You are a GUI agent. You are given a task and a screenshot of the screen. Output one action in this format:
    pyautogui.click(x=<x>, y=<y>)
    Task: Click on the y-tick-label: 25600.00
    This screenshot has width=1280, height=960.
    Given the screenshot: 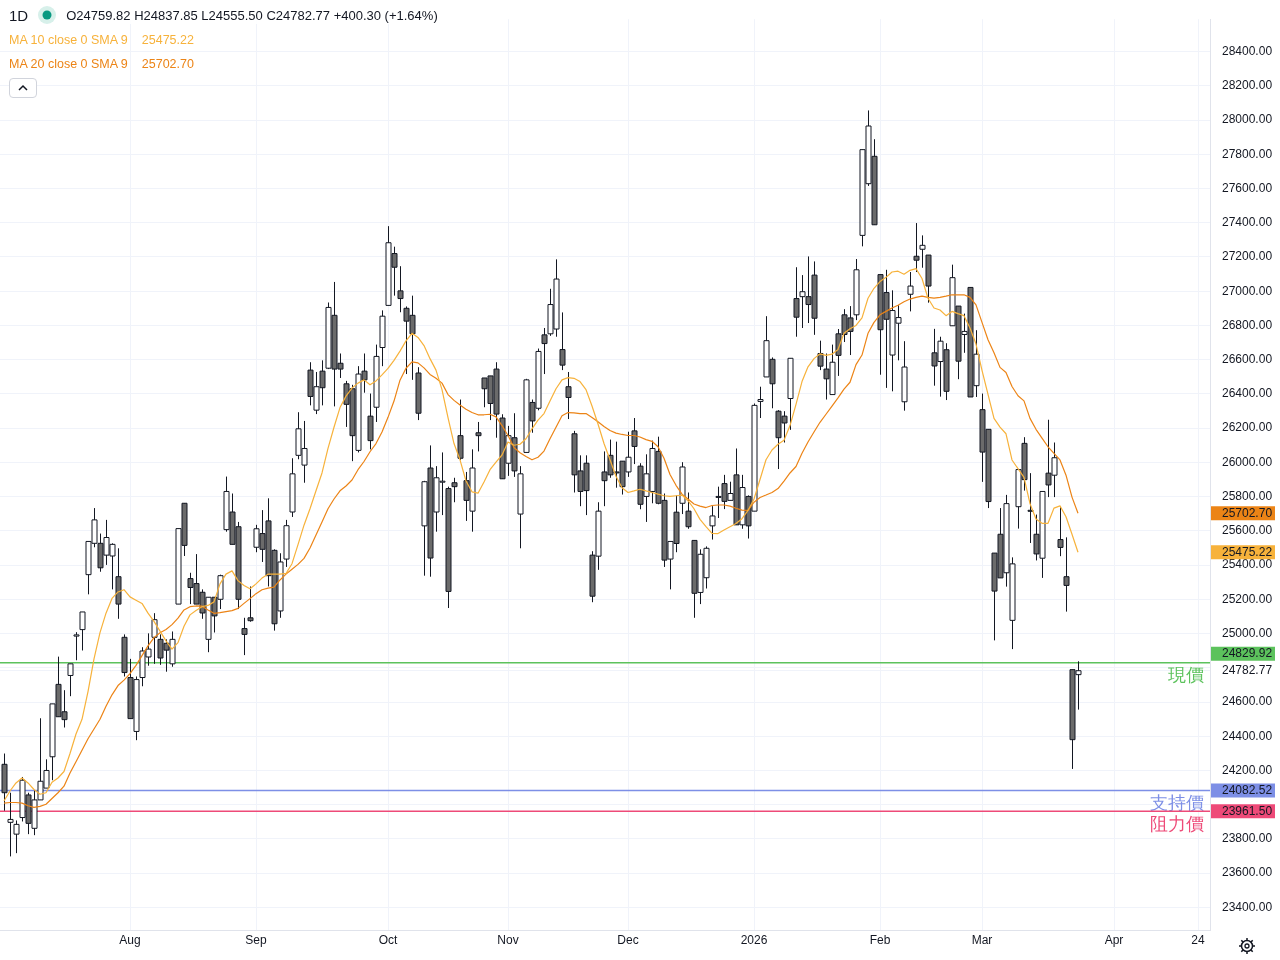 What is the action you would take?
    pyautogui.click(x=1247, y=530)
    